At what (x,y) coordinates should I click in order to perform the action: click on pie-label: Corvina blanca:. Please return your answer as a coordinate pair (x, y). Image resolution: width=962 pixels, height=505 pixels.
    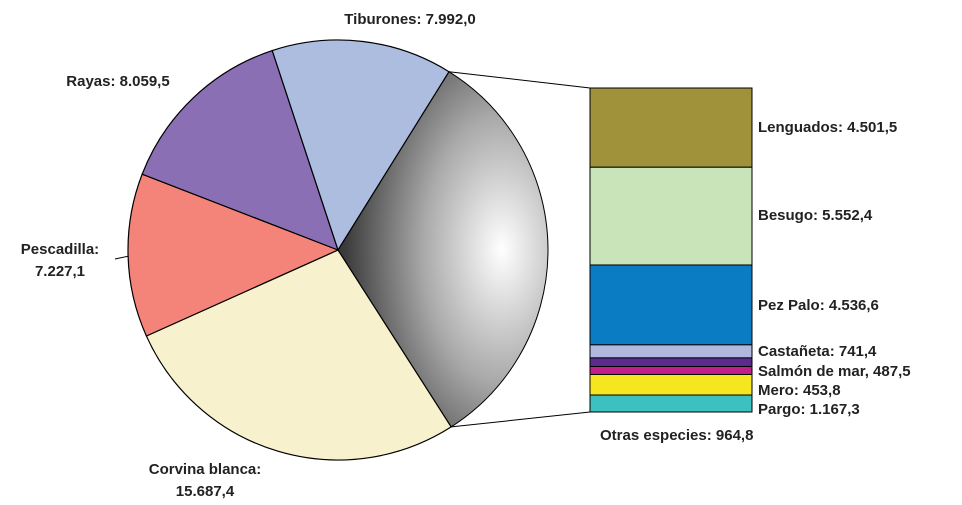
    Looking at the image, I should click on (205, 469).